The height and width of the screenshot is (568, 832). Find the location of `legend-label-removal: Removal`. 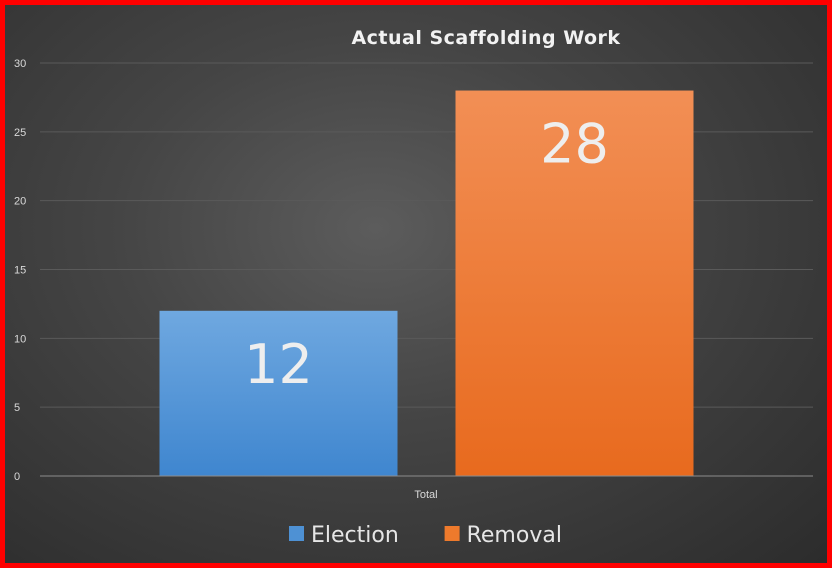

legend-label-removal: Removal is located at coordinates (514, 535).